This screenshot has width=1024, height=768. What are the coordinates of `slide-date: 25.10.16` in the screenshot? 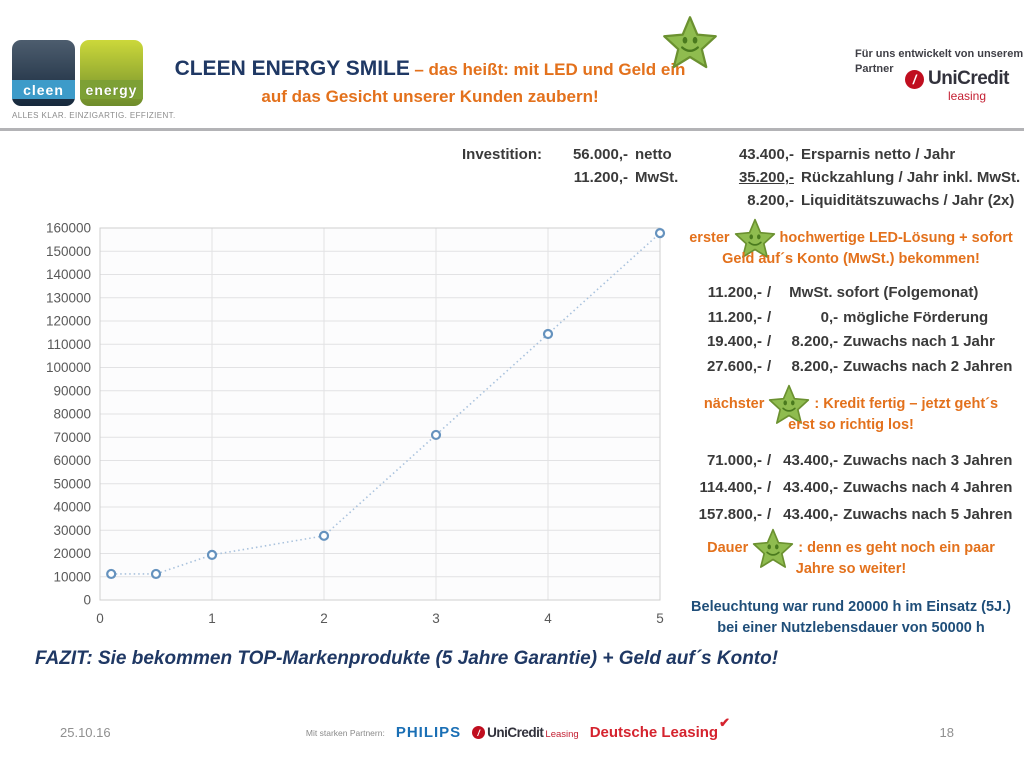 It's located at (85, 732).